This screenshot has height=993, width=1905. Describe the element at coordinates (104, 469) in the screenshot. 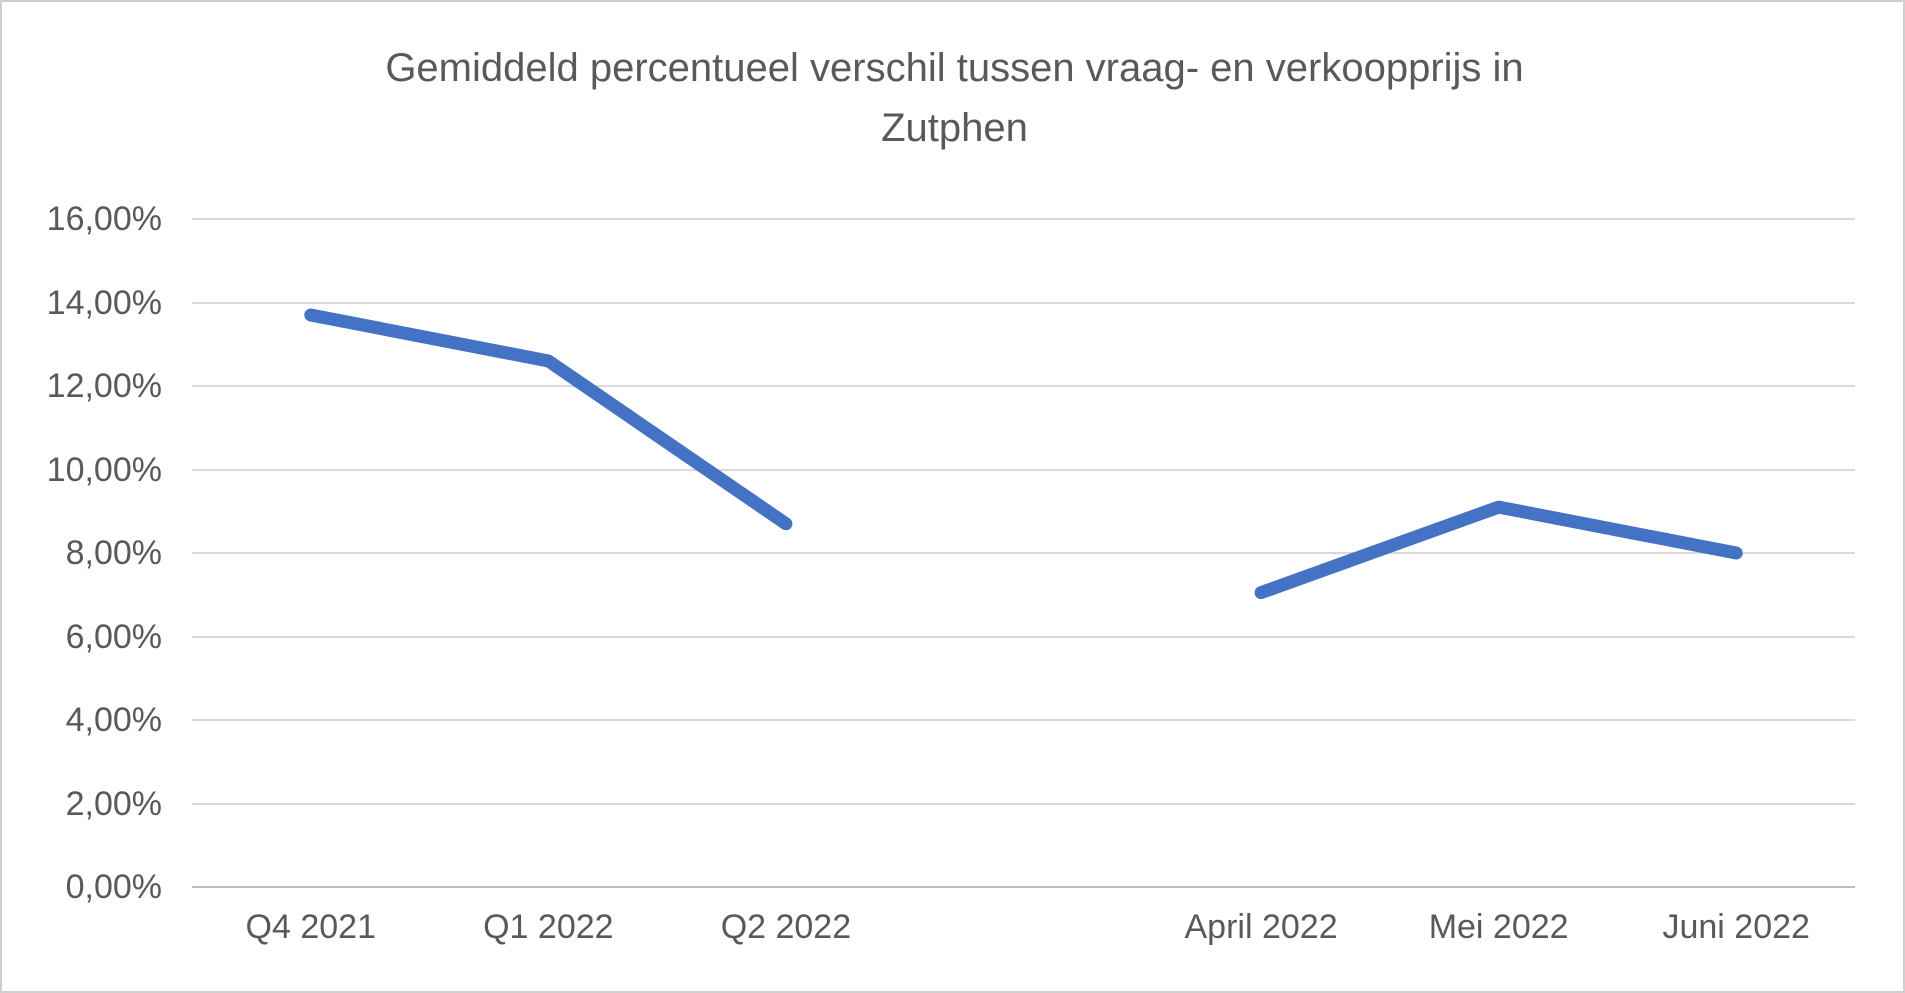

I see `y-tick-label: 10,00%` at that location.